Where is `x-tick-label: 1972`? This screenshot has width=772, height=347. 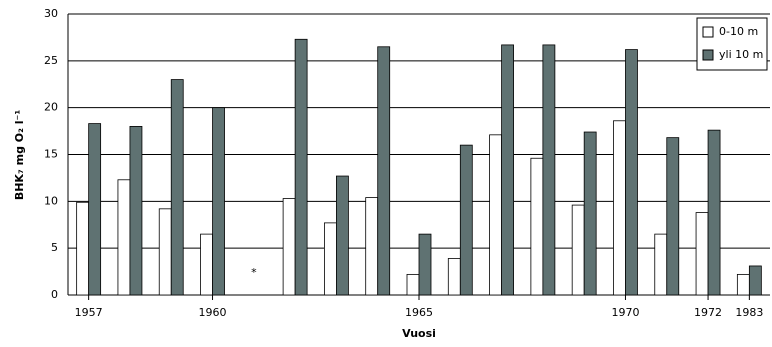 x-tick-label: 1972 is located at coordinates (708, 312).